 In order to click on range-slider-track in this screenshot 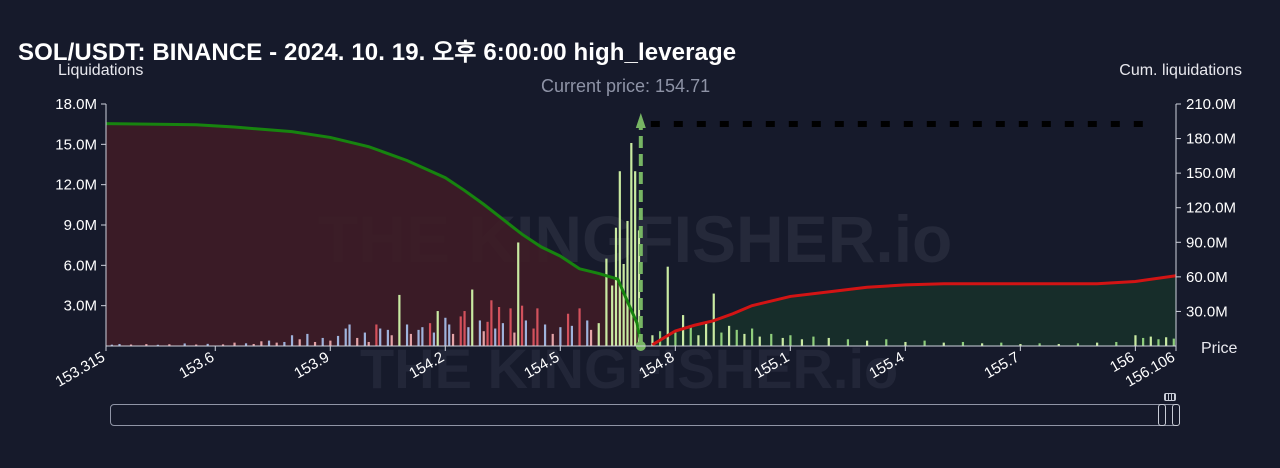, I will do `click(644, 415)`.